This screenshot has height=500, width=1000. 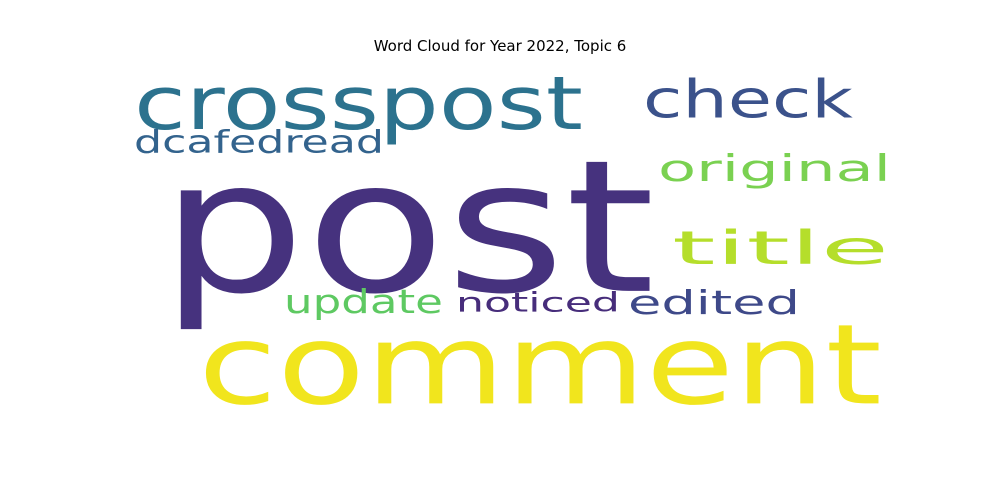 I want to click on word-dcafedread: dcafedread, so click(x=259, y=142).